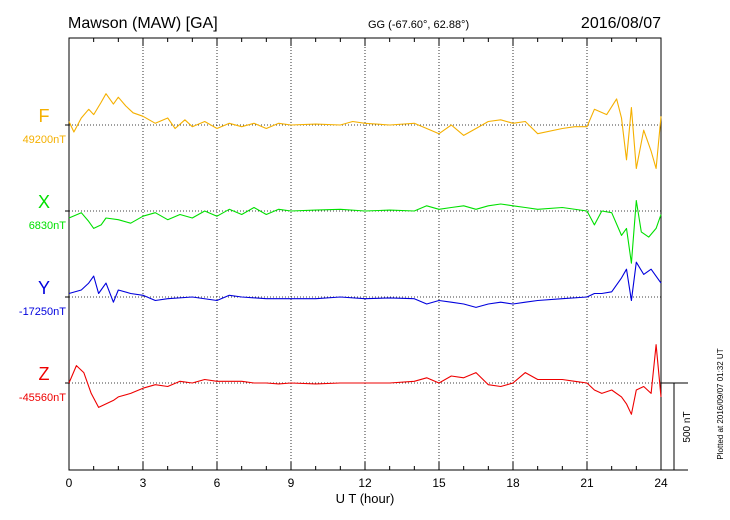 The width and height of the screenshot is (730, 520). What do you see at coordinates (217, 483) in the screenshot?
I see `x-tick-label: 6` at bounding box center [217, 483].